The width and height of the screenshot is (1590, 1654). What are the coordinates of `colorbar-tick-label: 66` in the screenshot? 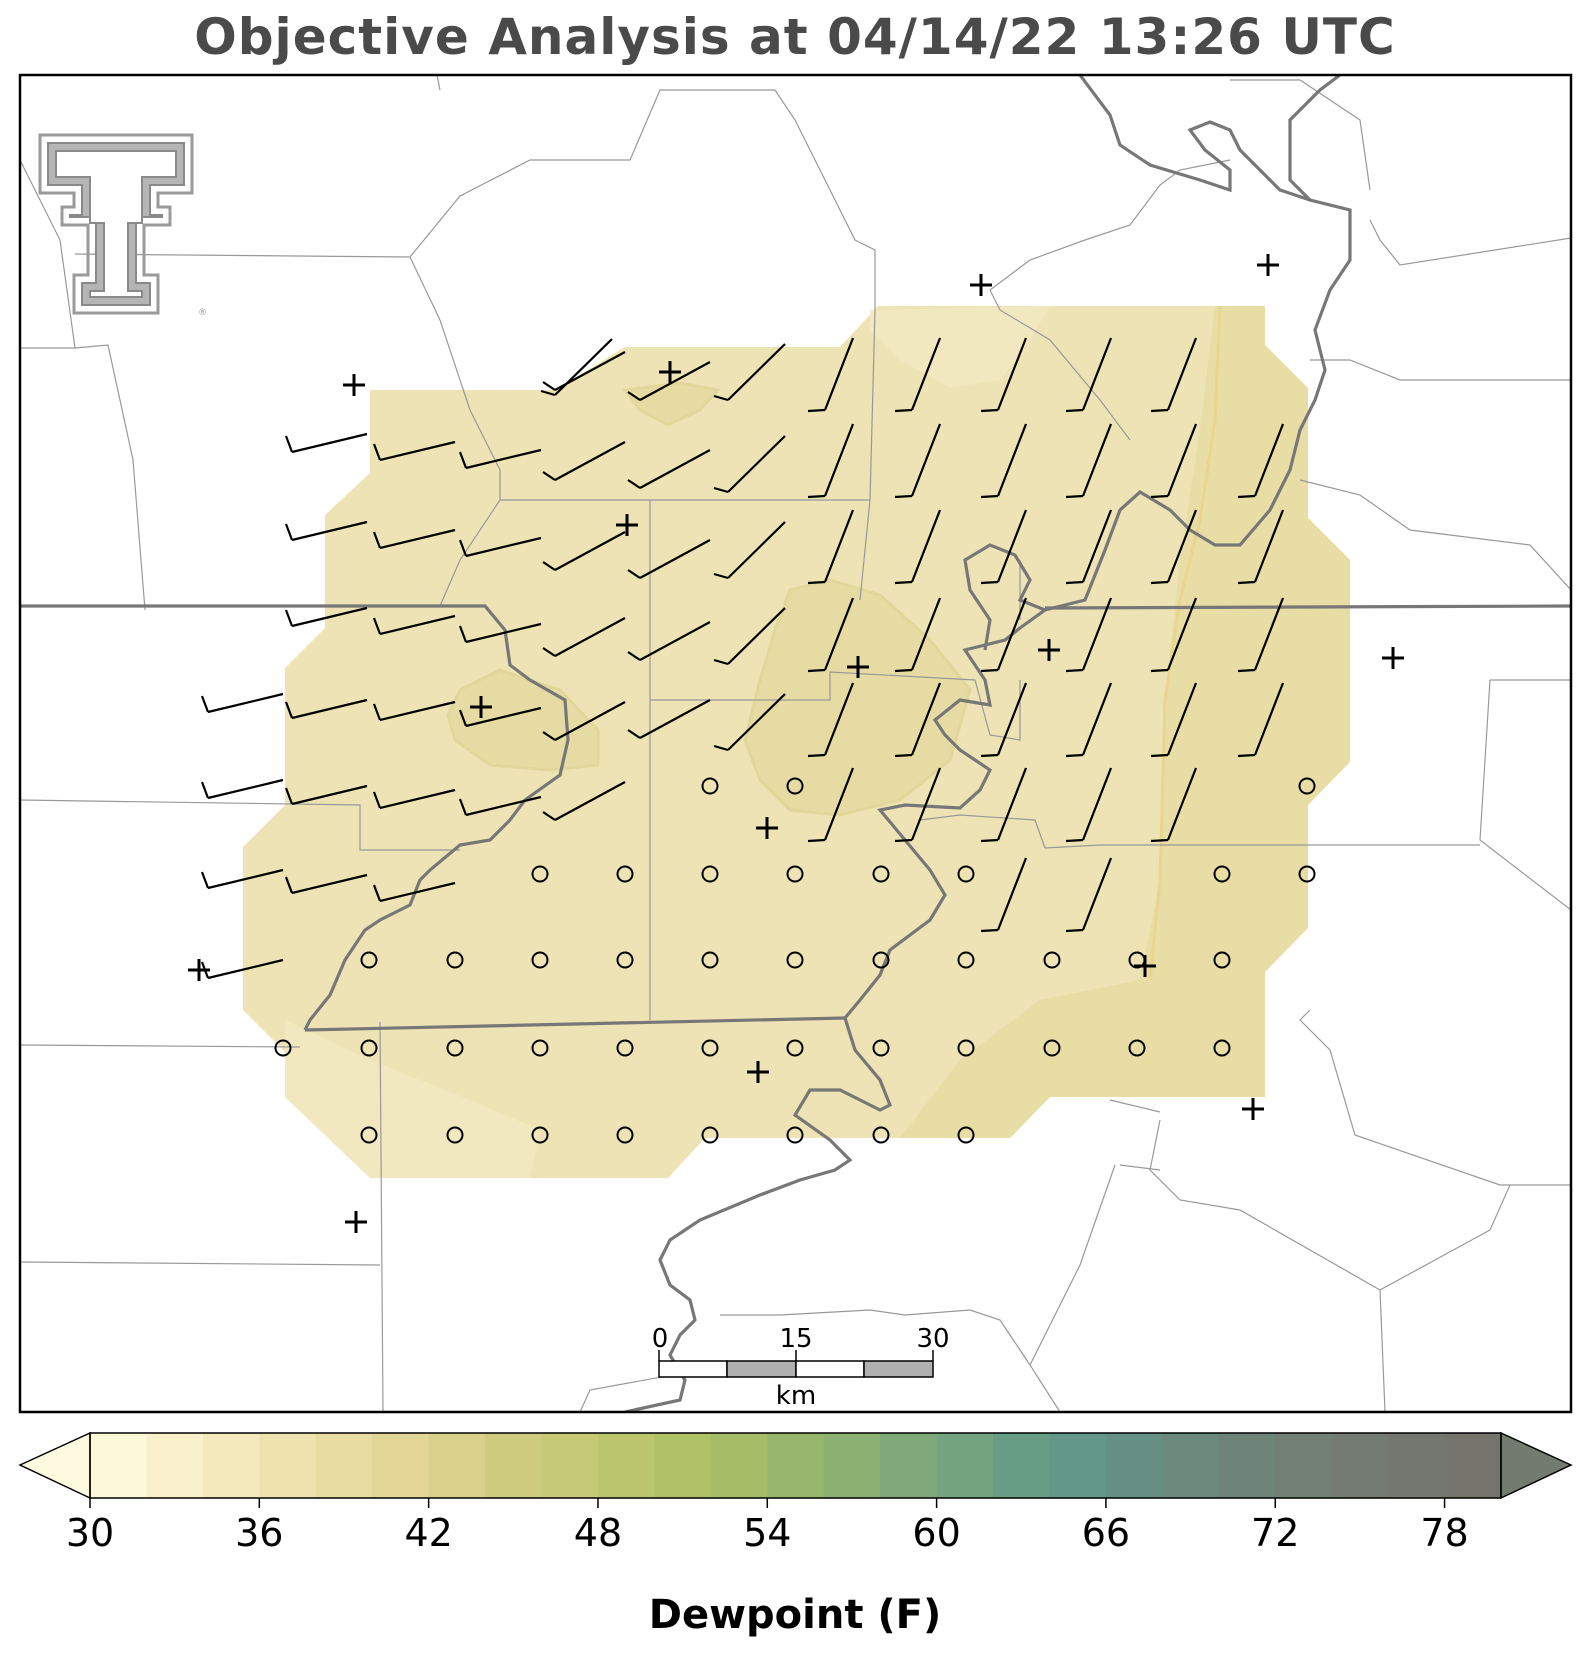 It's located at (1106, 1533).